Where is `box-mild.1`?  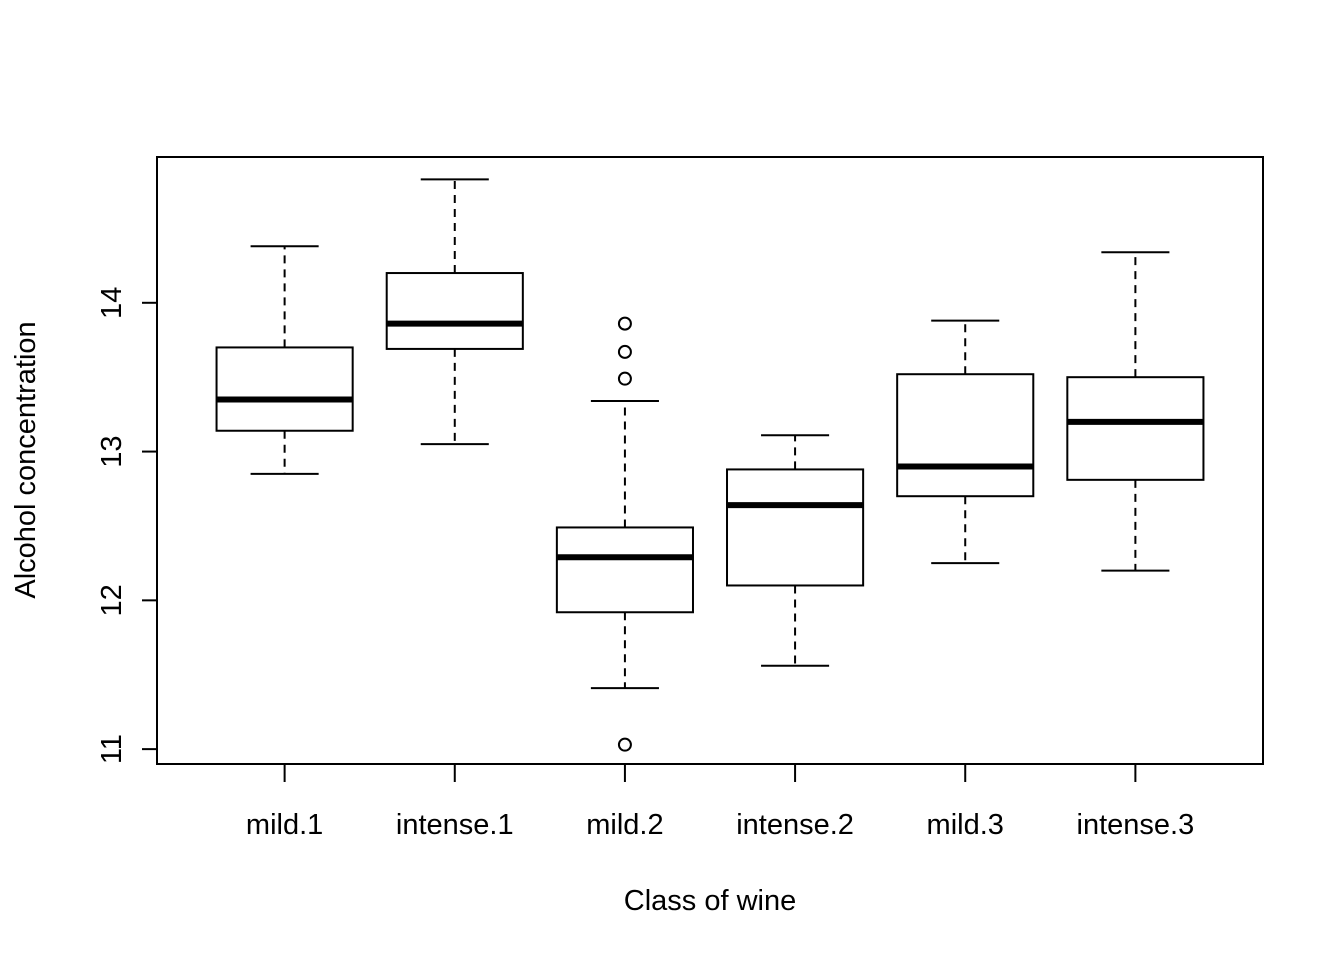
box-mild.1 is located at coordinates (284, 360).